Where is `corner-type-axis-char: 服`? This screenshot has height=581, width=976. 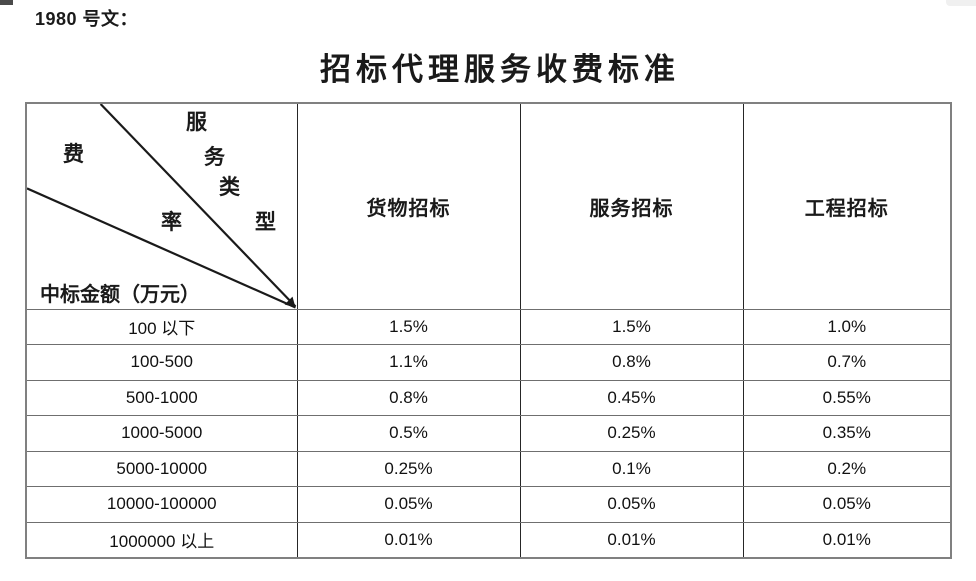 corner-type-axis-char: 服 is located at coordinates (196, 122).